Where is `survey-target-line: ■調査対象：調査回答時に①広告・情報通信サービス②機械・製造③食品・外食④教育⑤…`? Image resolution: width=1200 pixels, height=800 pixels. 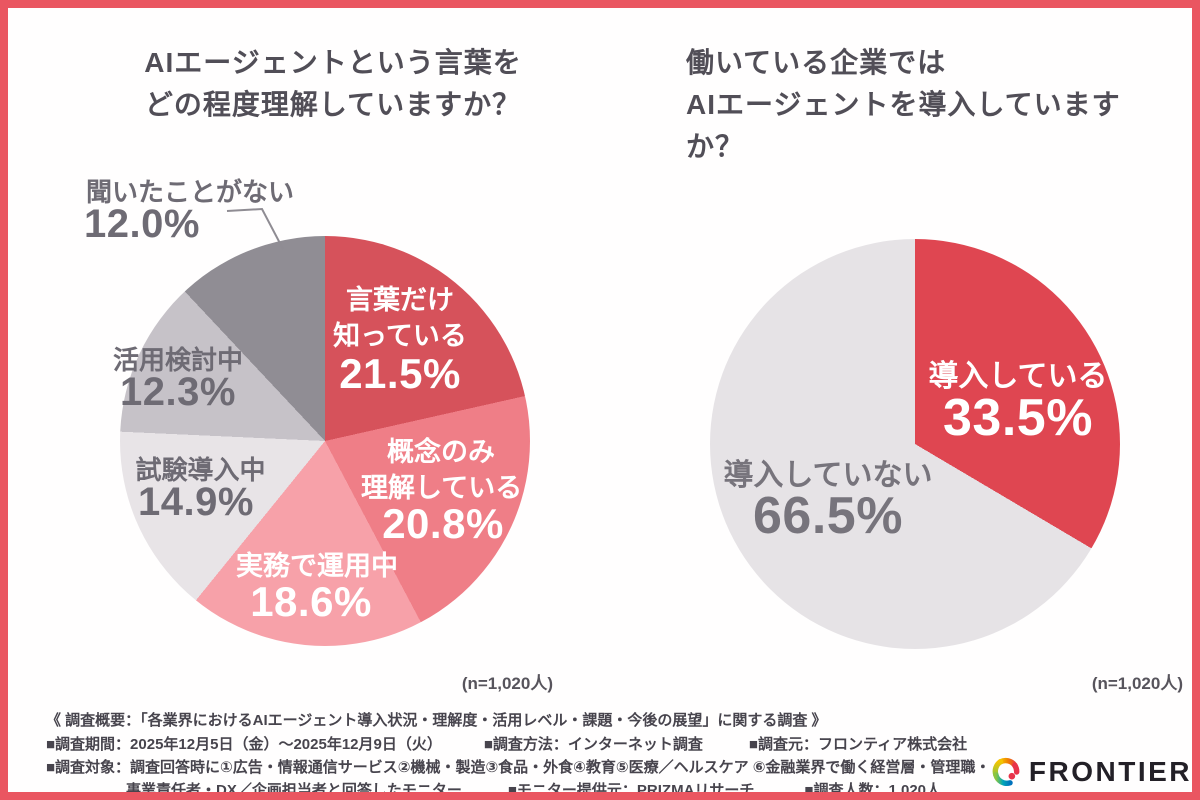 survey-target-line: ■調査対象：調査回答時に①広告・情報通信サービス②機械・製造③食品・外食④教育⑤… is located at coordinates (518, 767).